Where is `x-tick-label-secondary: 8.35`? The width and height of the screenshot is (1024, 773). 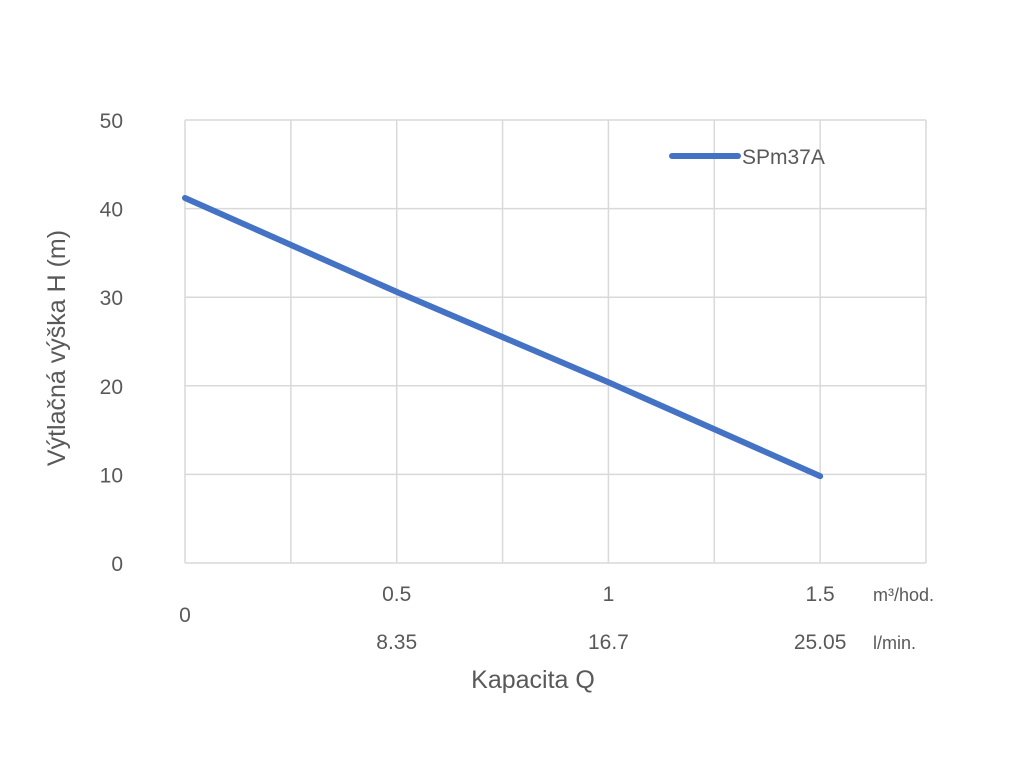 x-tick-label-secondary: 8.35 is located at coordinates (396, 642).